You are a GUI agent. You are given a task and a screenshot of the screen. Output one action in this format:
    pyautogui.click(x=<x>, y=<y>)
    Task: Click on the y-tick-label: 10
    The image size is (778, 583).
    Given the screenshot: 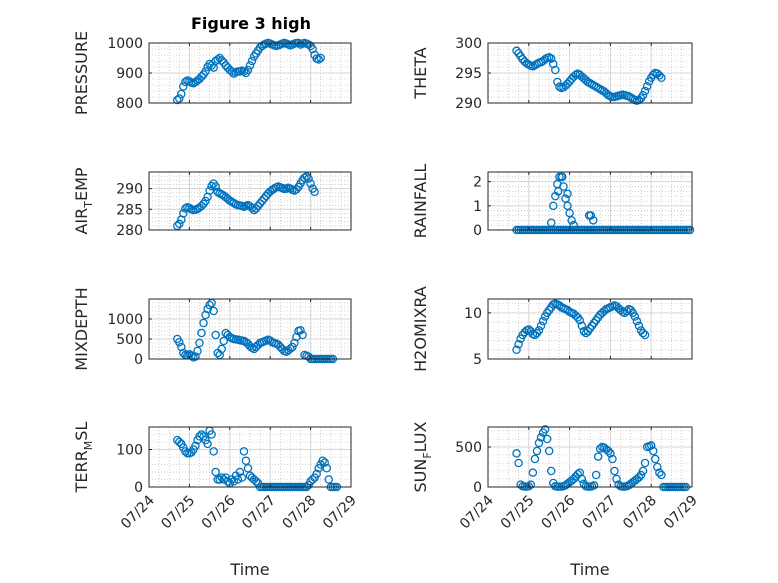 What is the action you would take?
    pyautogui.click(x=473, y=314)
    